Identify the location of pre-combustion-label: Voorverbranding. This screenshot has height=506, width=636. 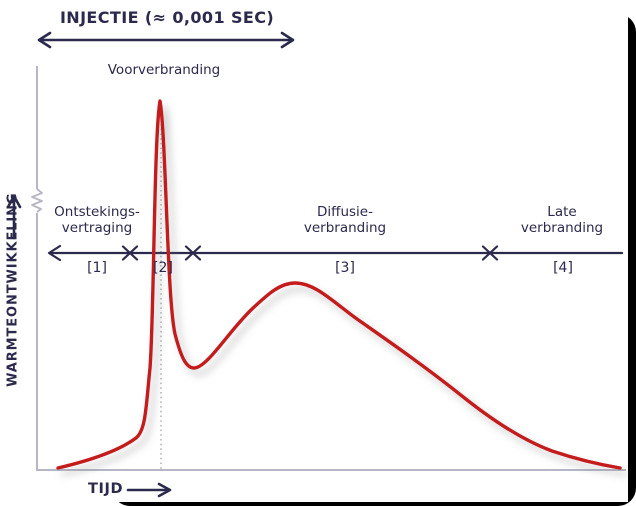
(164, 70).